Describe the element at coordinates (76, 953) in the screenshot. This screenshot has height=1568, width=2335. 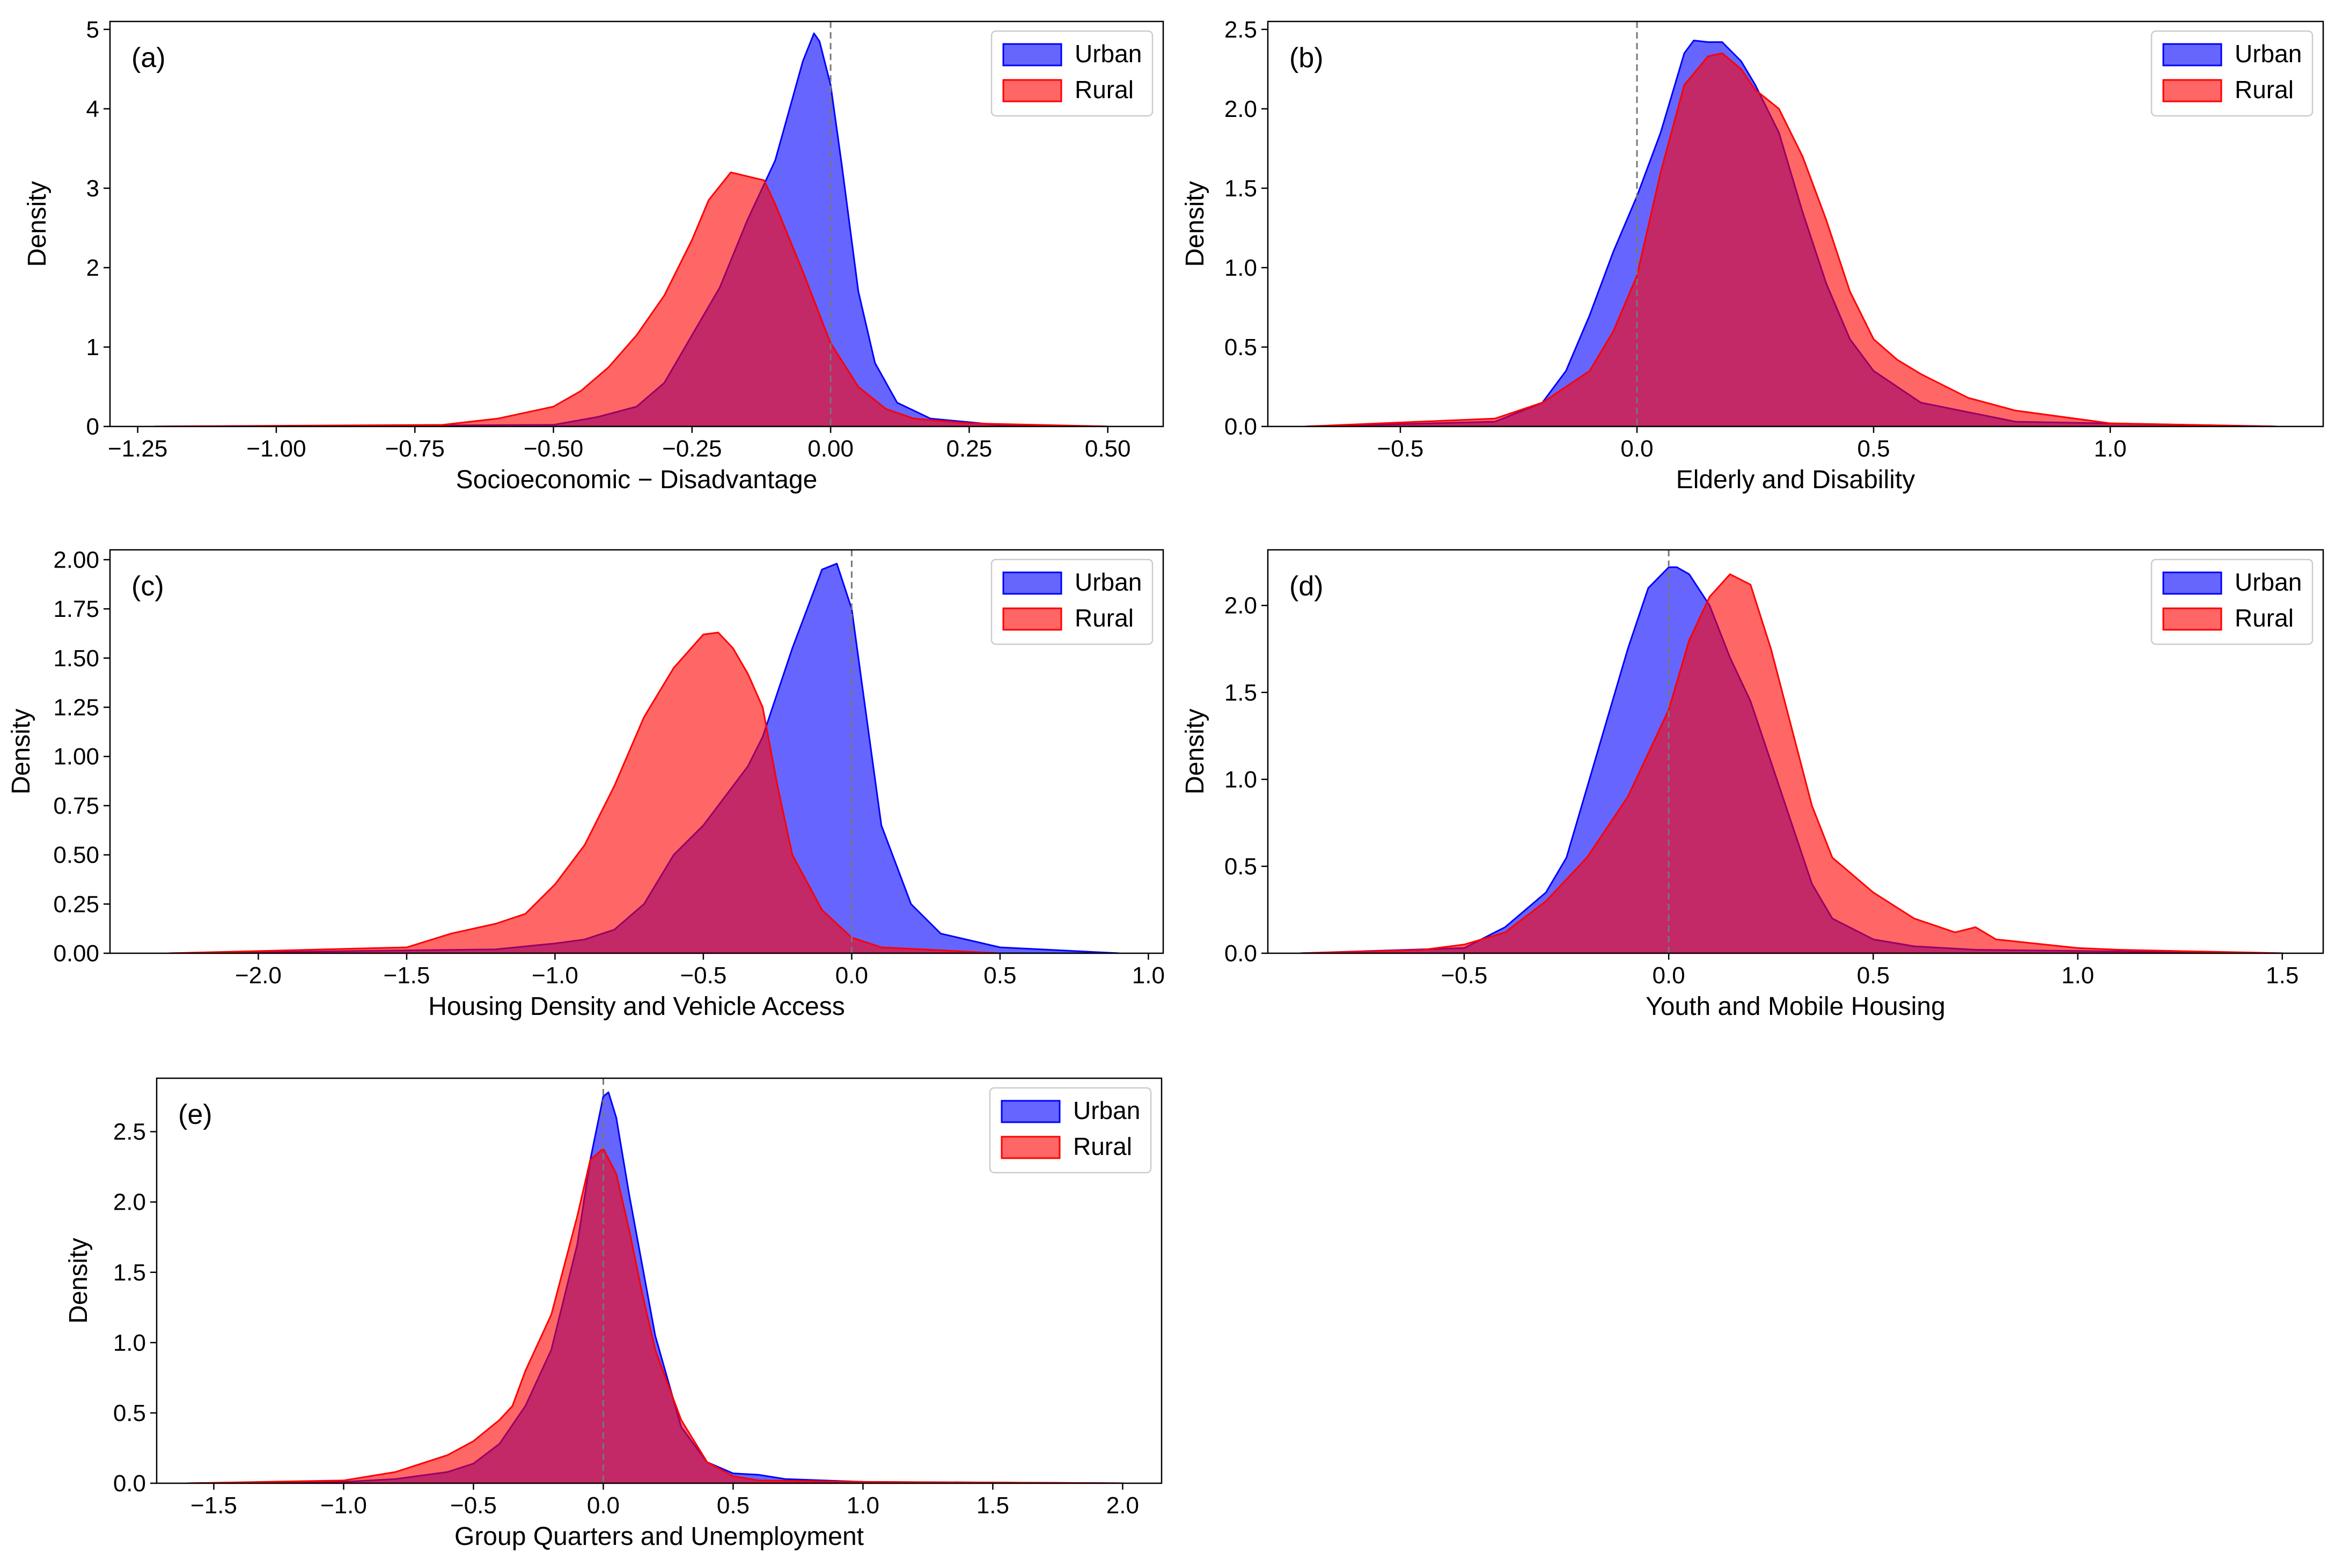
I see `y-tick-label: 0.00` at that location.